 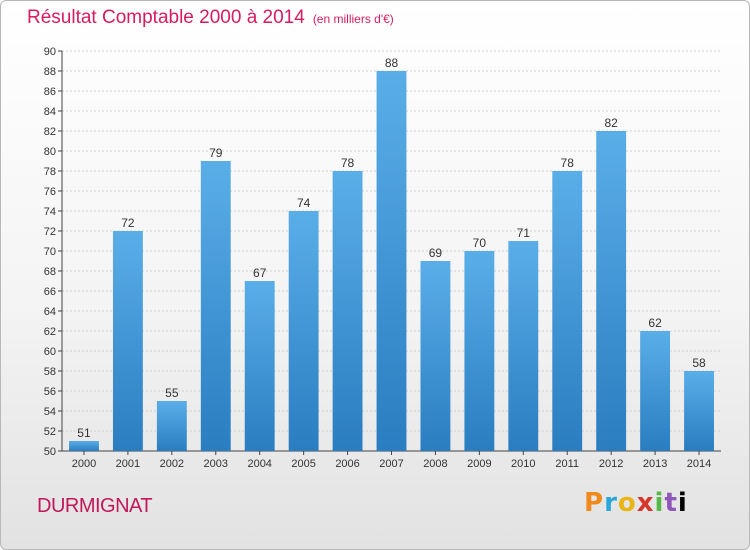 I want to click on data-label: 62, so click(x=655, y=323).